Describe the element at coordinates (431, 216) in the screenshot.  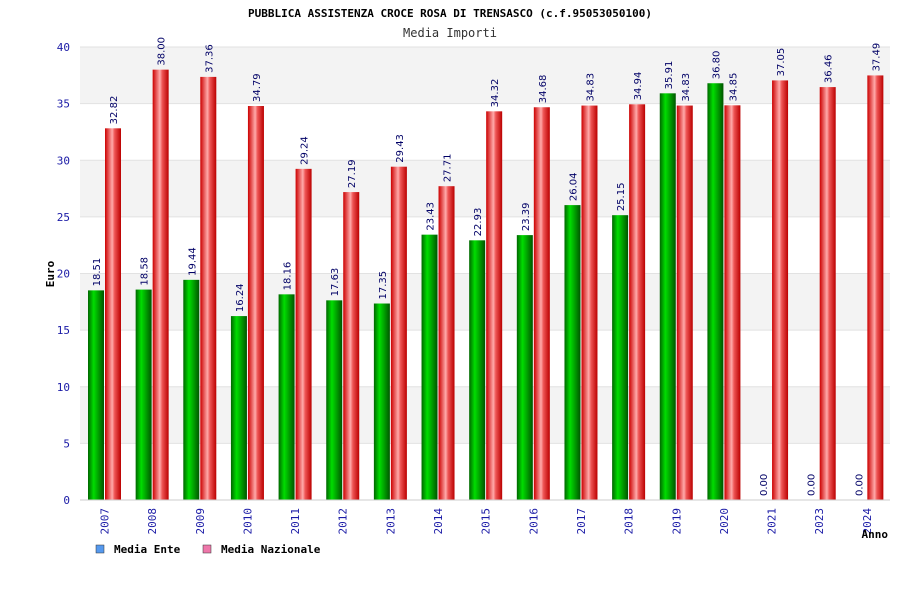
I see `value-label: 23.43` at that location.